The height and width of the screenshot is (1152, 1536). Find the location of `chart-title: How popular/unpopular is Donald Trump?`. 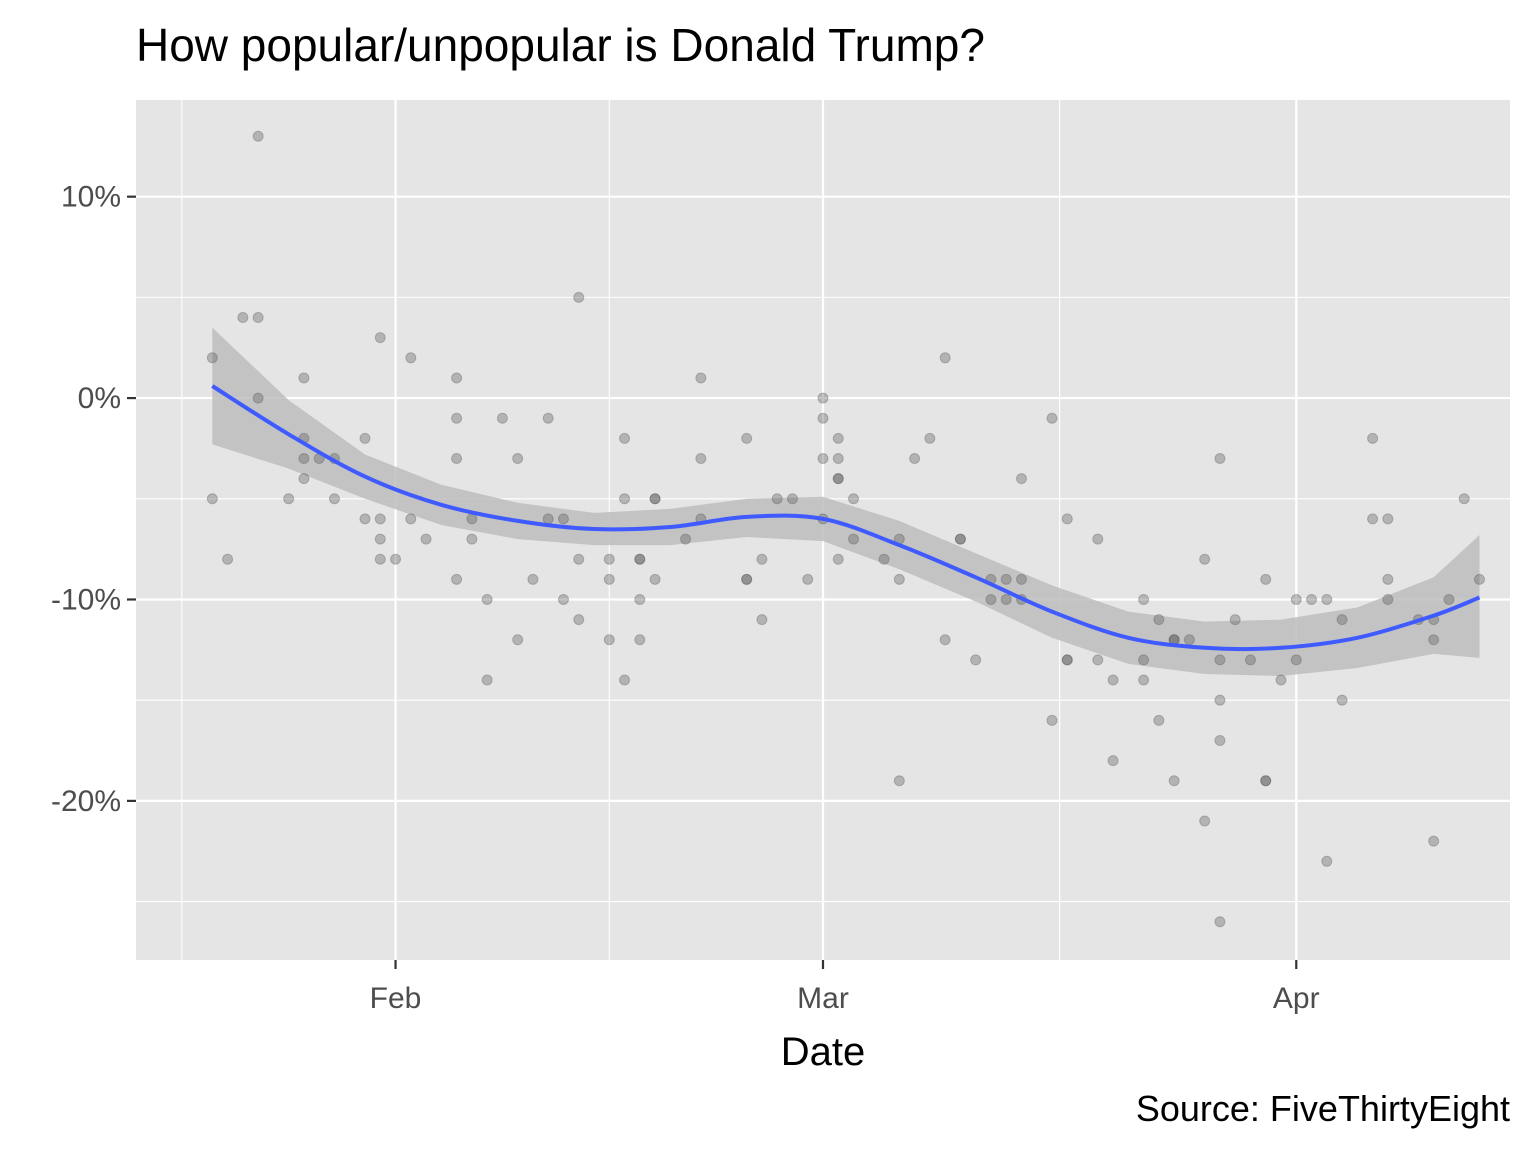

chart-title: How popular/unpopular is Donald Trump? is located at coordinates (560, 45).